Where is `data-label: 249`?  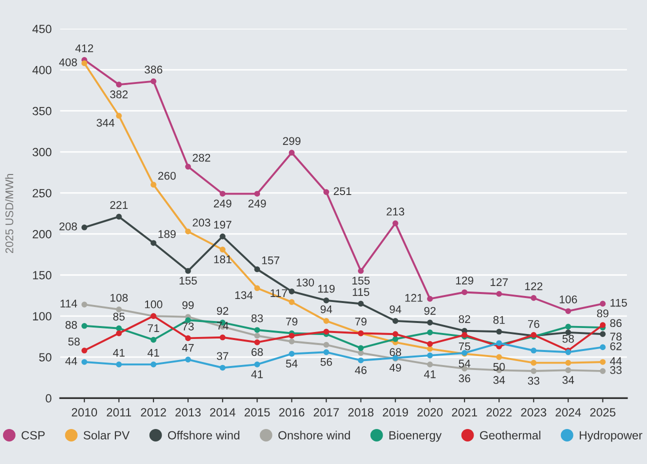 data-label: 249 is located at coordinates (223, 204).